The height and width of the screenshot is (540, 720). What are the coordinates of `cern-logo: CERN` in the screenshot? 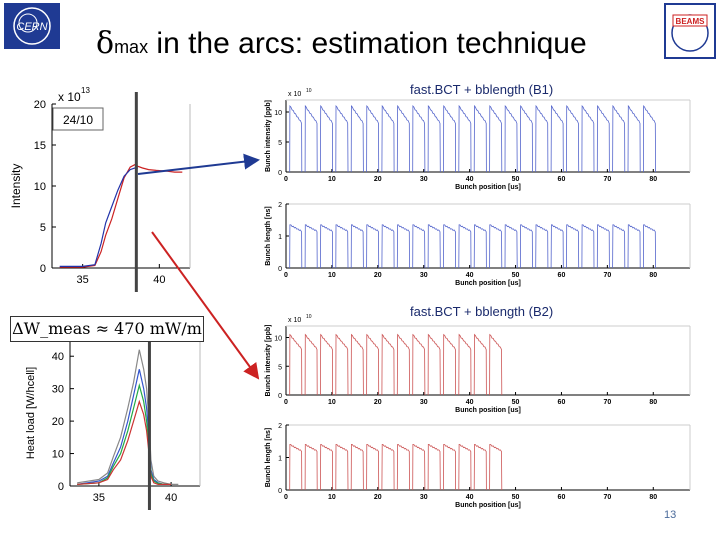 It's located at (32, 26).